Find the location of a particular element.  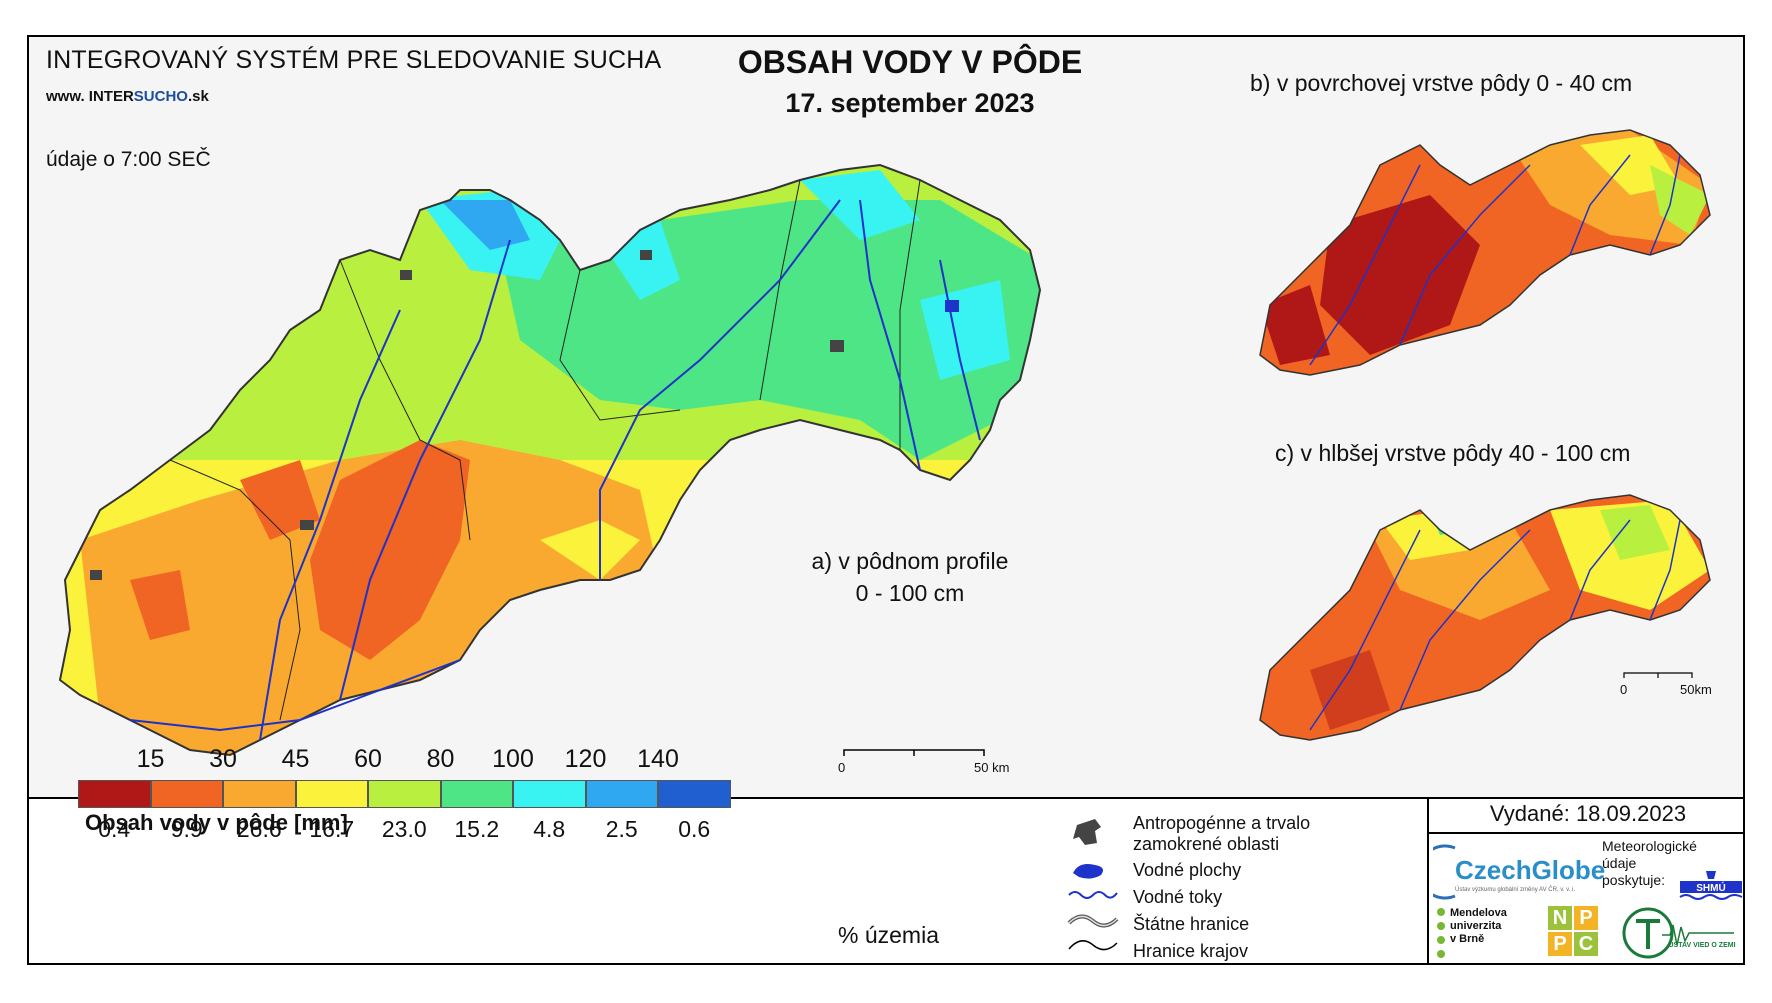

earth-science-institute-logo: ÚSTAV VIED O ZEMI is located at coordinates (1679, 933).